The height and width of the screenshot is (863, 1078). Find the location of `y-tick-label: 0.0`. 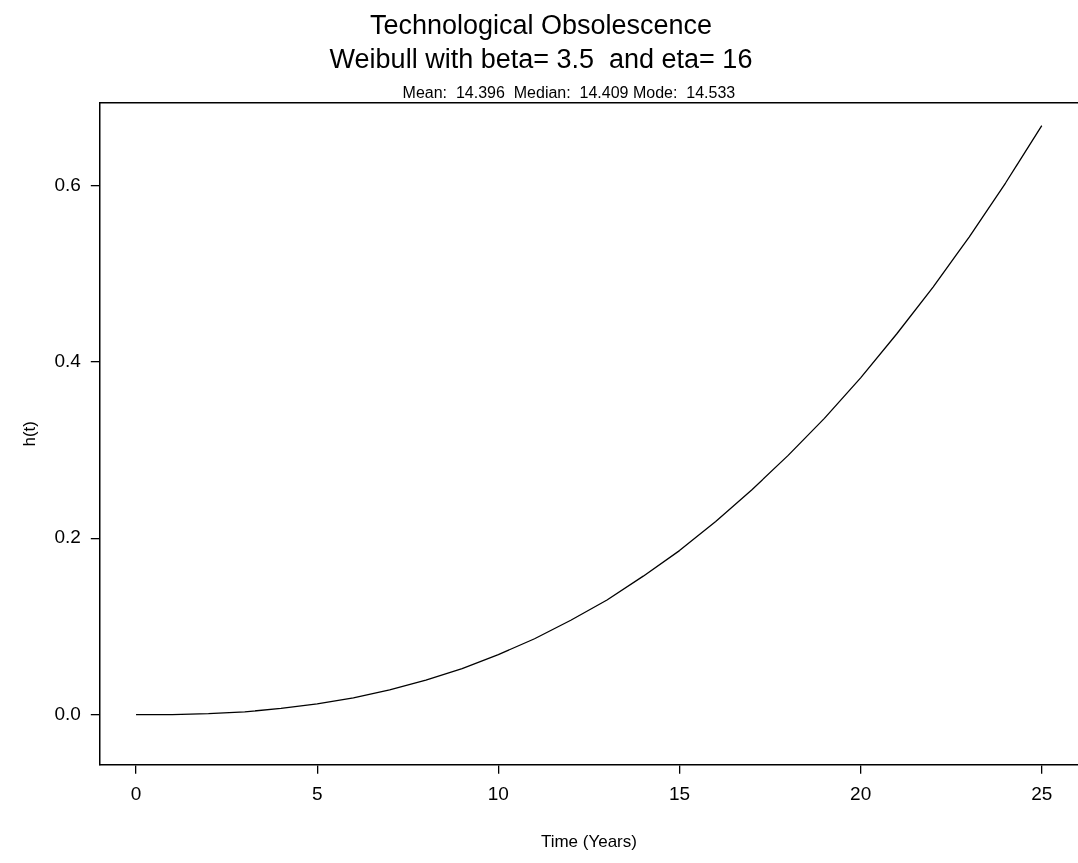

y-tick-label: 0.0 is located at coordinates (67, 713).